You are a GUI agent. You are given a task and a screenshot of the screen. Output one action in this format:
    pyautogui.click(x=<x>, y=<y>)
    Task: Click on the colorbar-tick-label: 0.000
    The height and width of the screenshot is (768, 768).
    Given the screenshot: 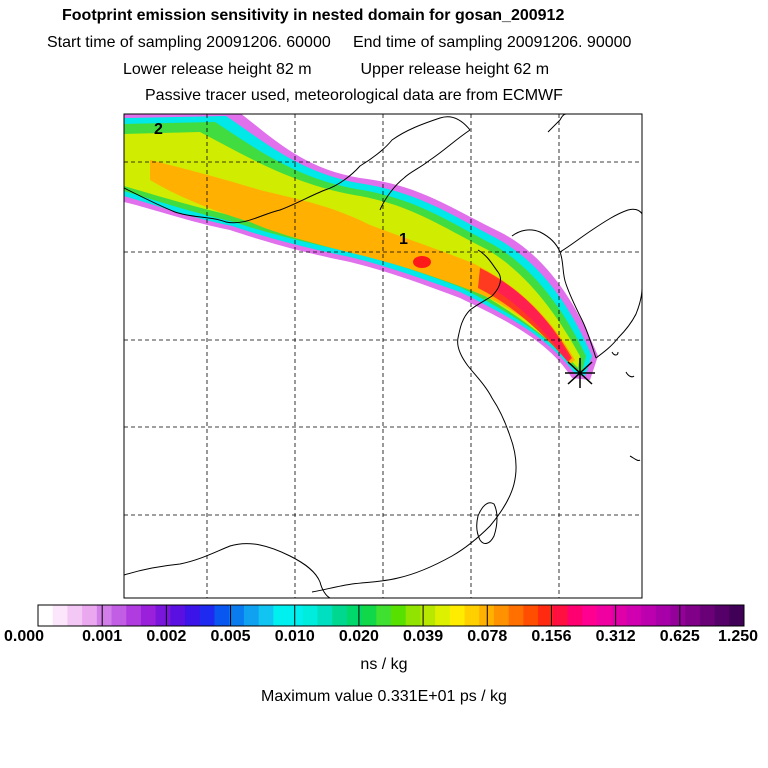 What is the action you would take?
    pyautogui.click(x=24, y=636)
    